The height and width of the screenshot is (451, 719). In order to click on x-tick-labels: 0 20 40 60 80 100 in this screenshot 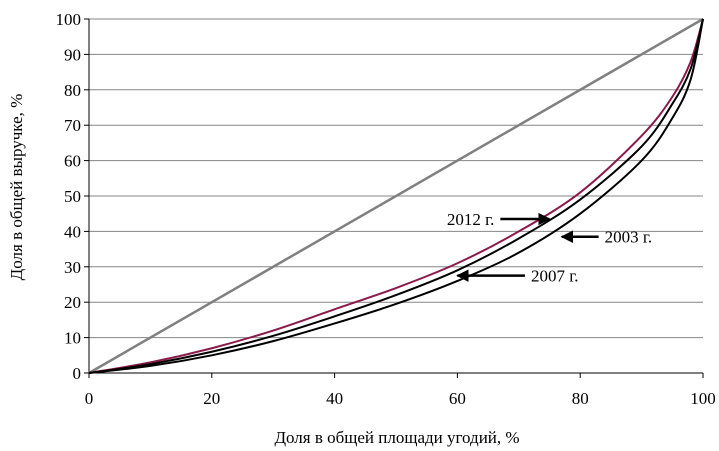, I will do `click(400, 398)`.